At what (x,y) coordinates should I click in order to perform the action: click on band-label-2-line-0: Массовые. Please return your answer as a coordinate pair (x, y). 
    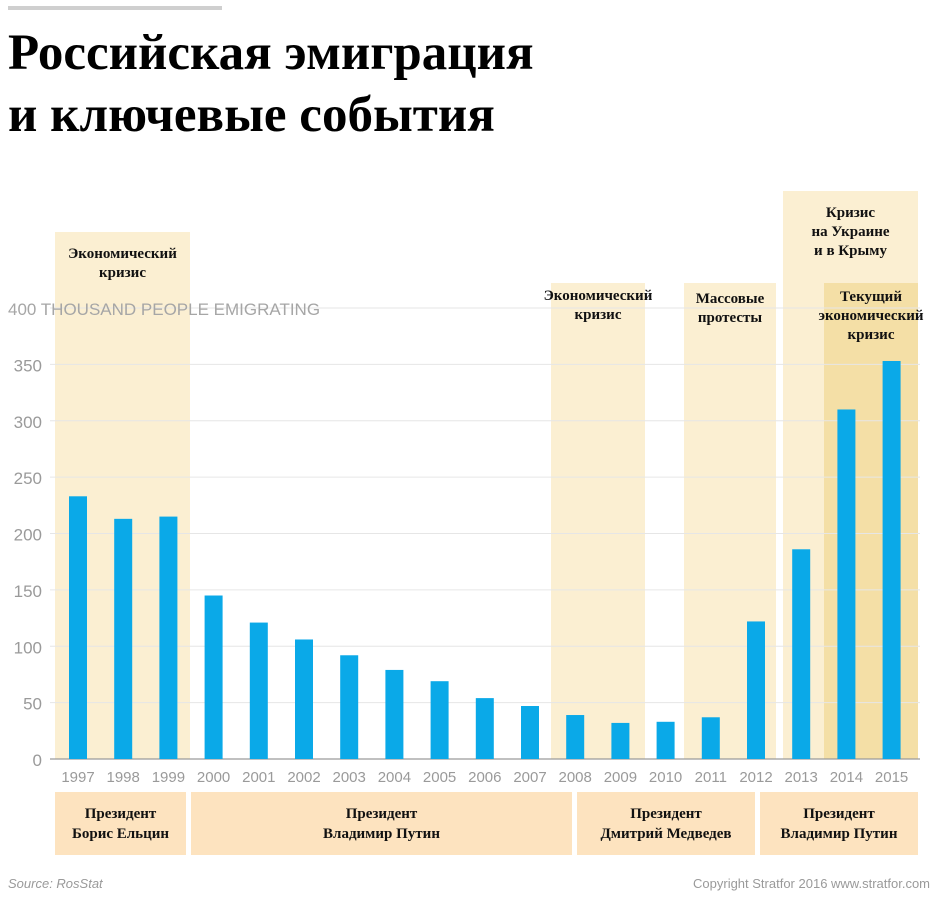
    Looking at the image, I should click on (730, 299).